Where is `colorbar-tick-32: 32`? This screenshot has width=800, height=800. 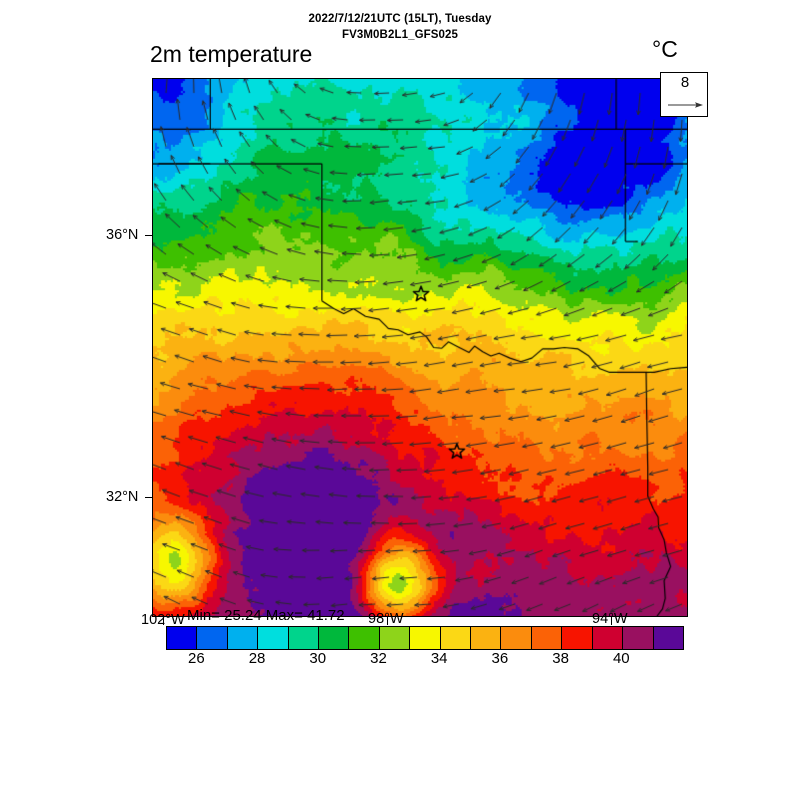
colorbar-tick-32: 32 is located at coordinates (378, 658).